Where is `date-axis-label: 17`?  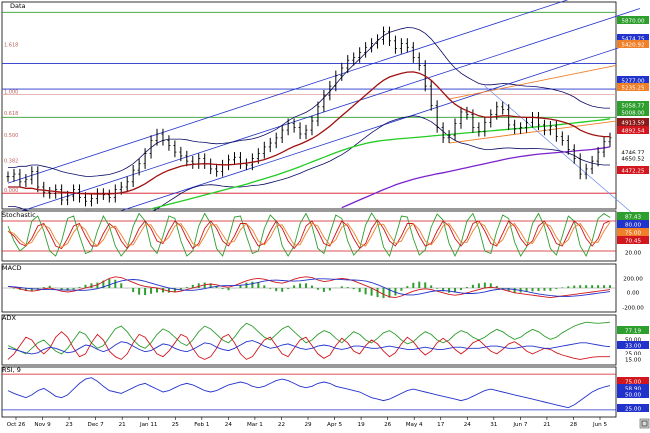
date-axis-label: 17 is located at coordinates (441, 425).